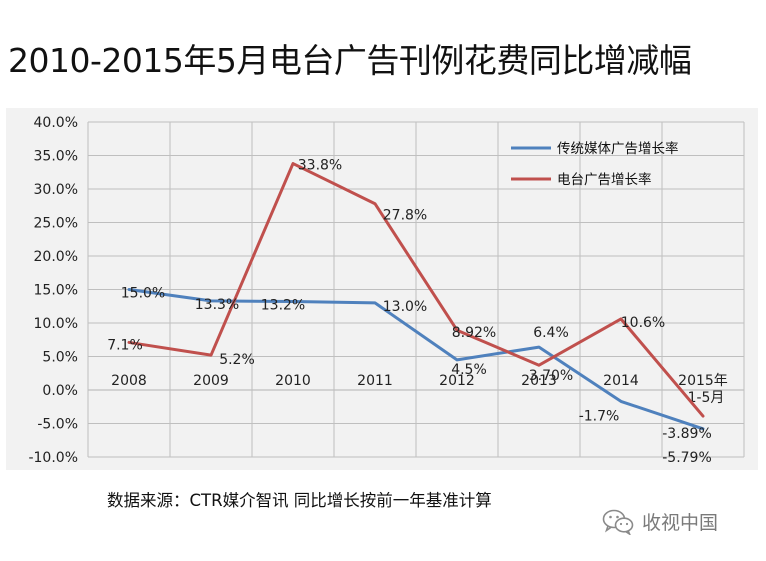 This screenshot has height=561, width=766. I want to click on x-tick-label: 2011, so click(375, 381).